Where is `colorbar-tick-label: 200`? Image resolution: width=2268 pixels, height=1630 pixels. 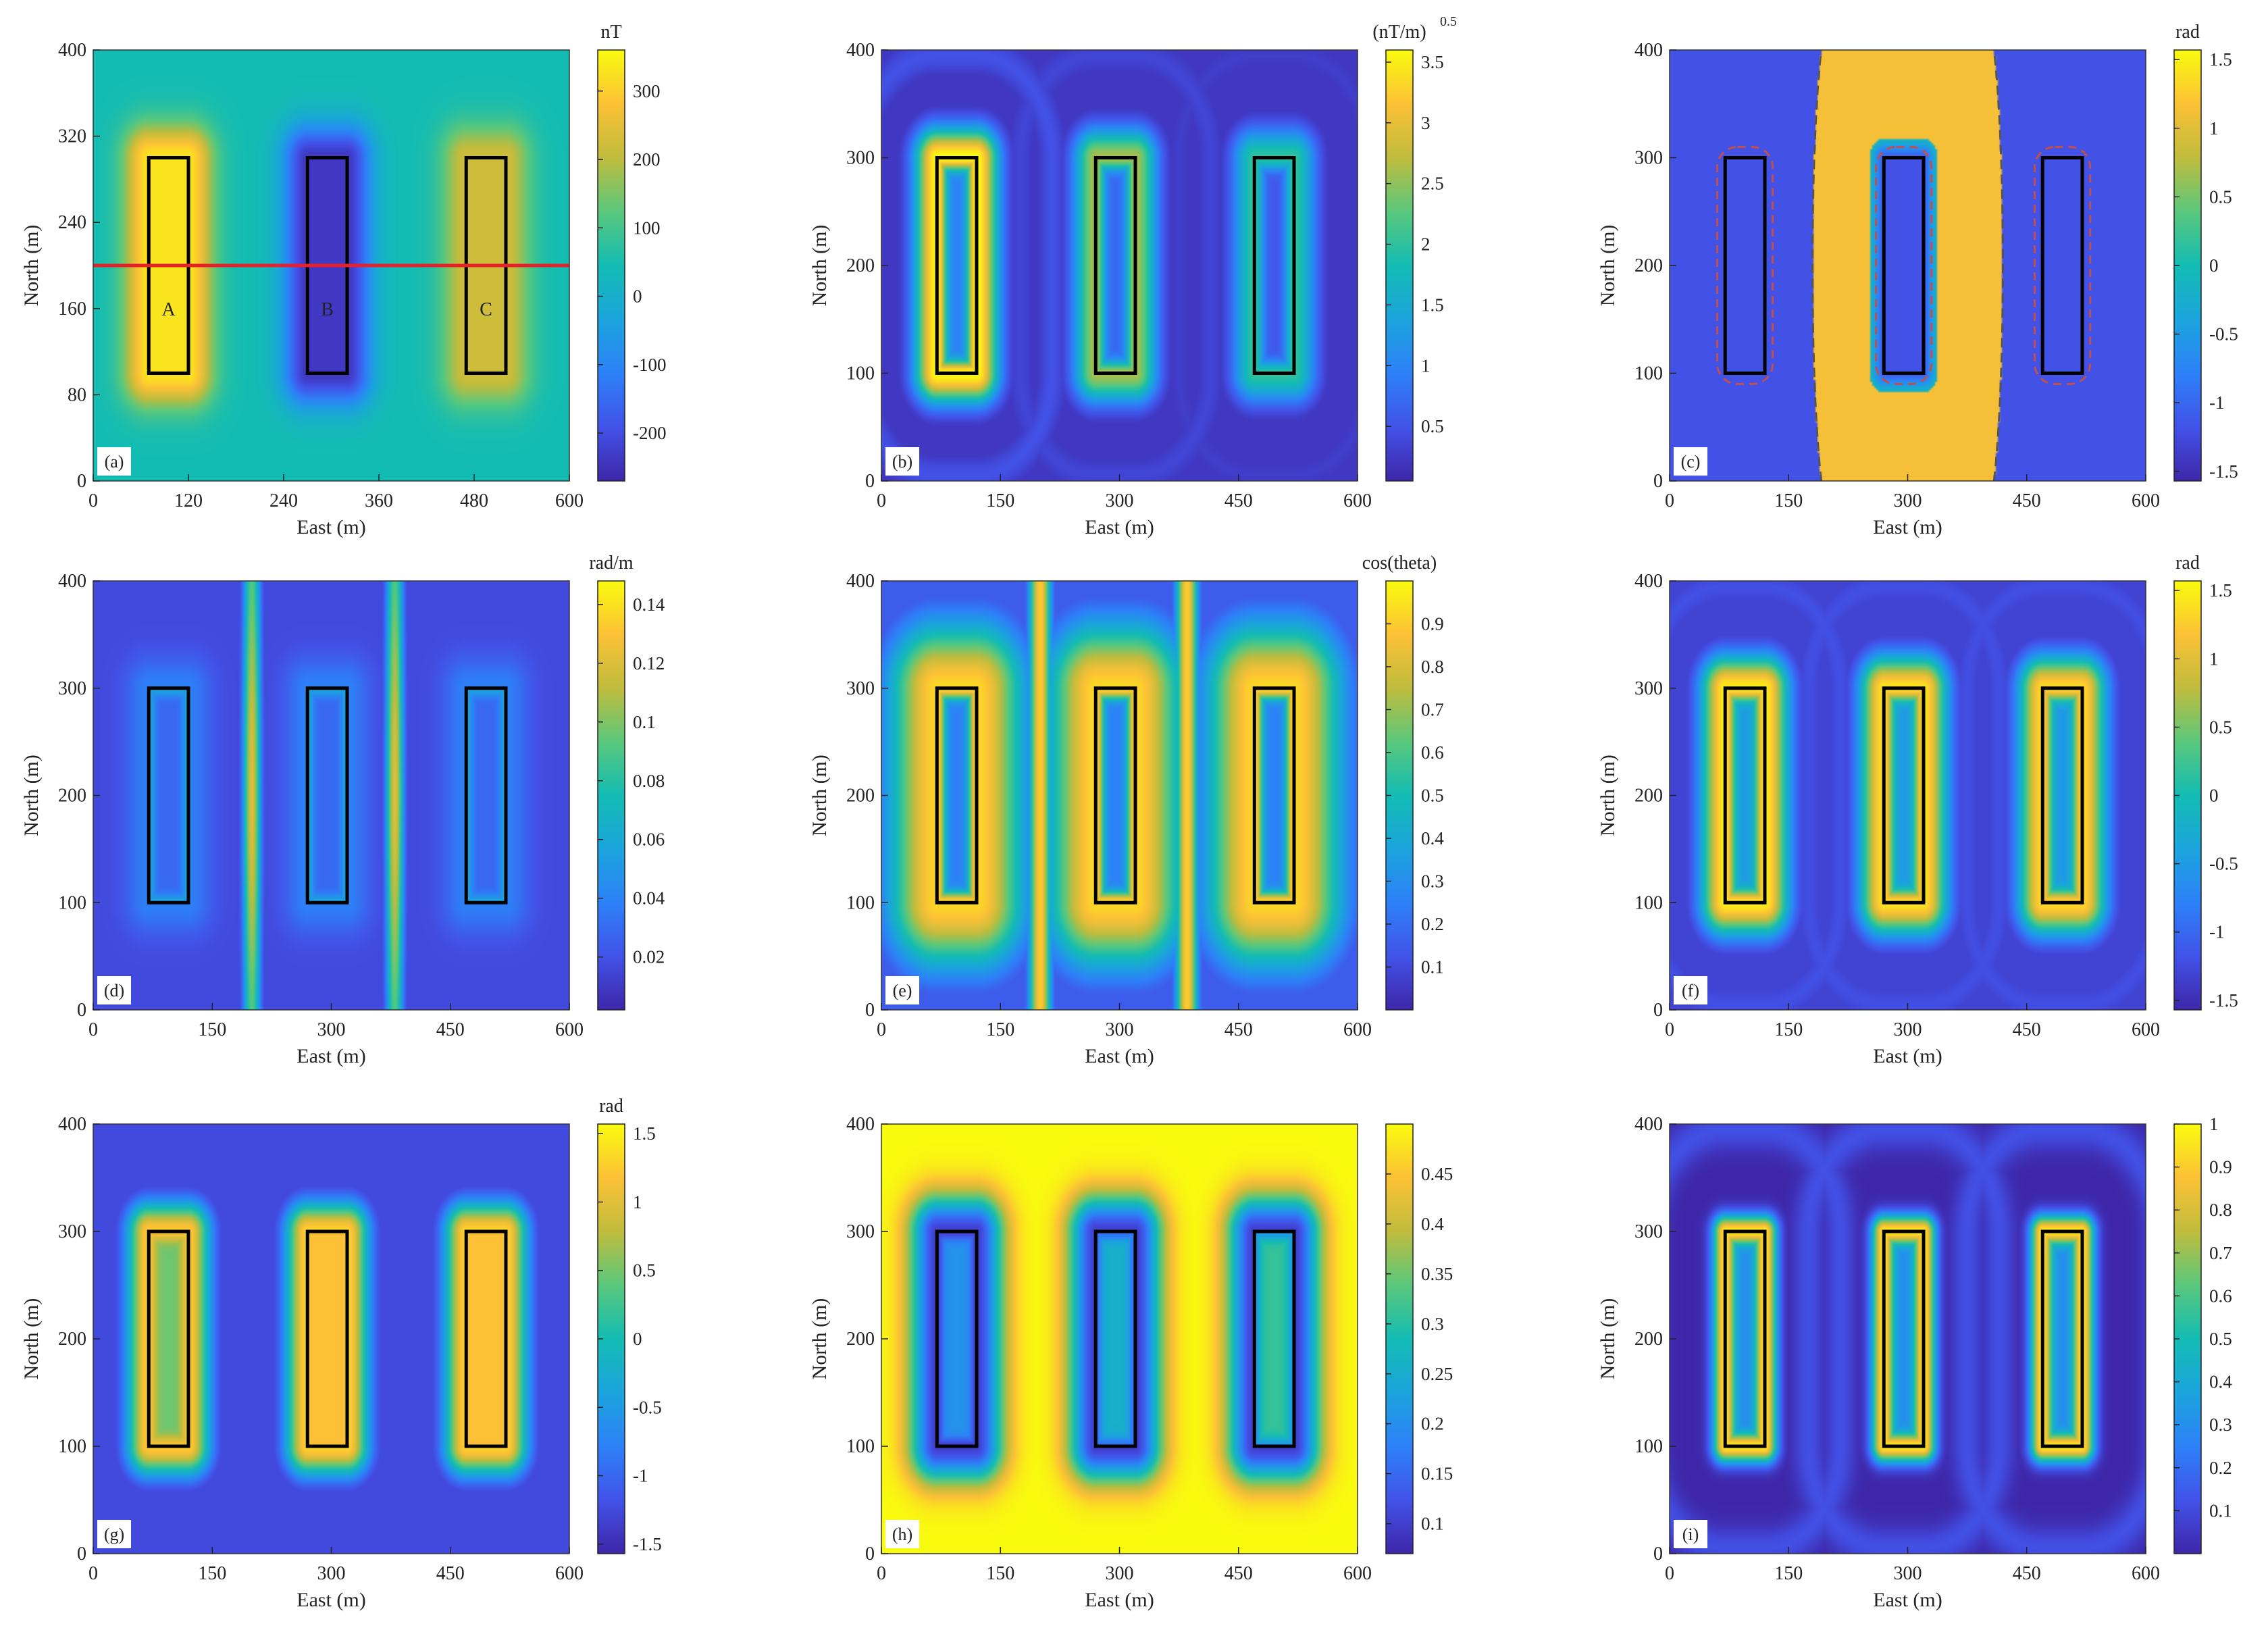
colorbar-tick-label: 200 is located at coordinates (647, 159).